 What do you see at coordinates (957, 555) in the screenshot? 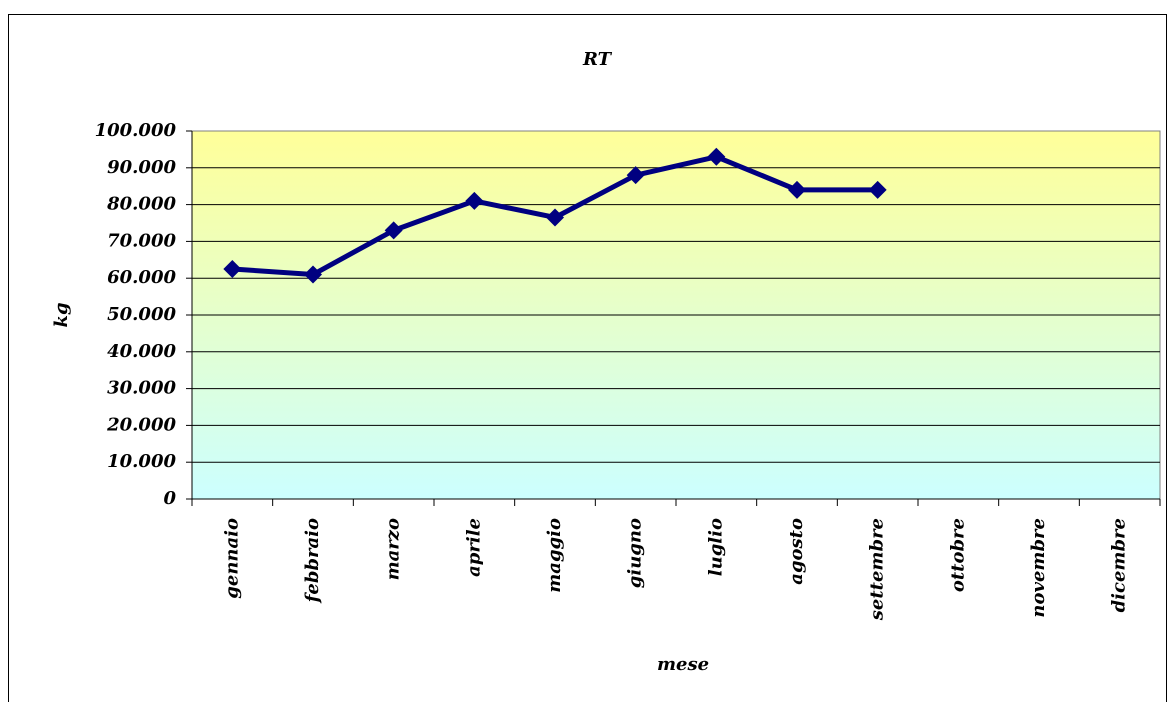
I see `x-tick-label: ottobre` at bounding box center [957, 555].